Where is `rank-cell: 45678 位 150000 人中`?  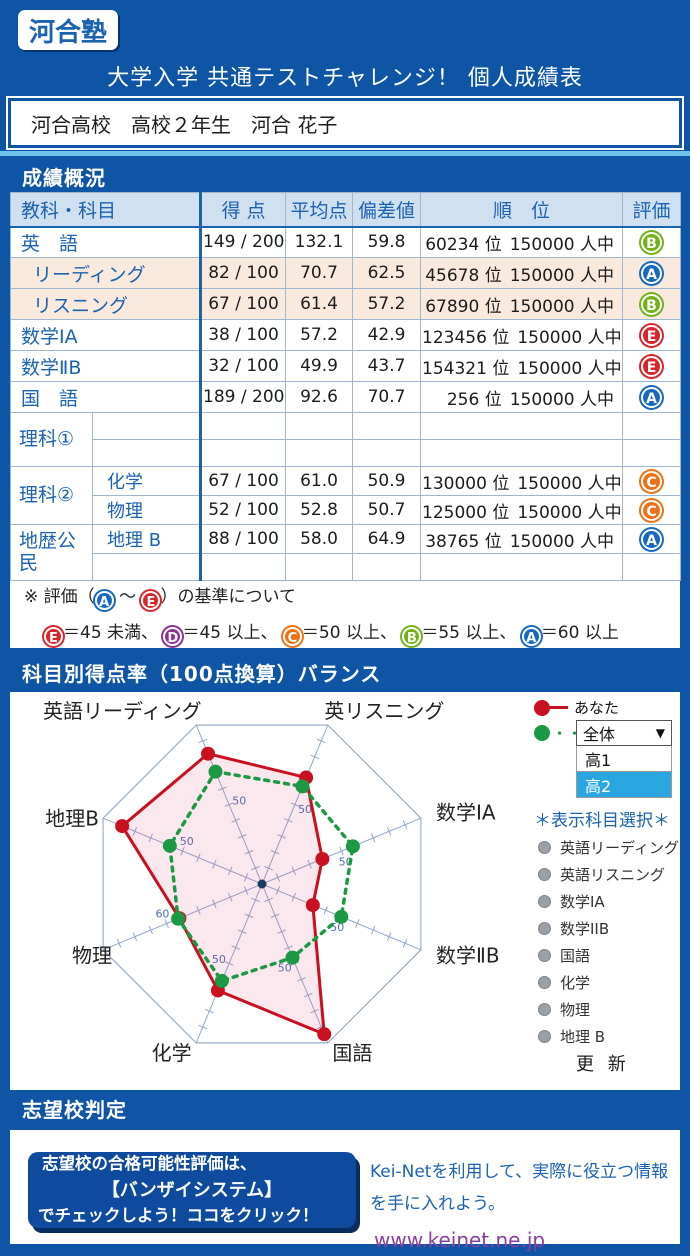 rank-cell: 45678 位 150000 人中 is located at coordinates (522, 273).